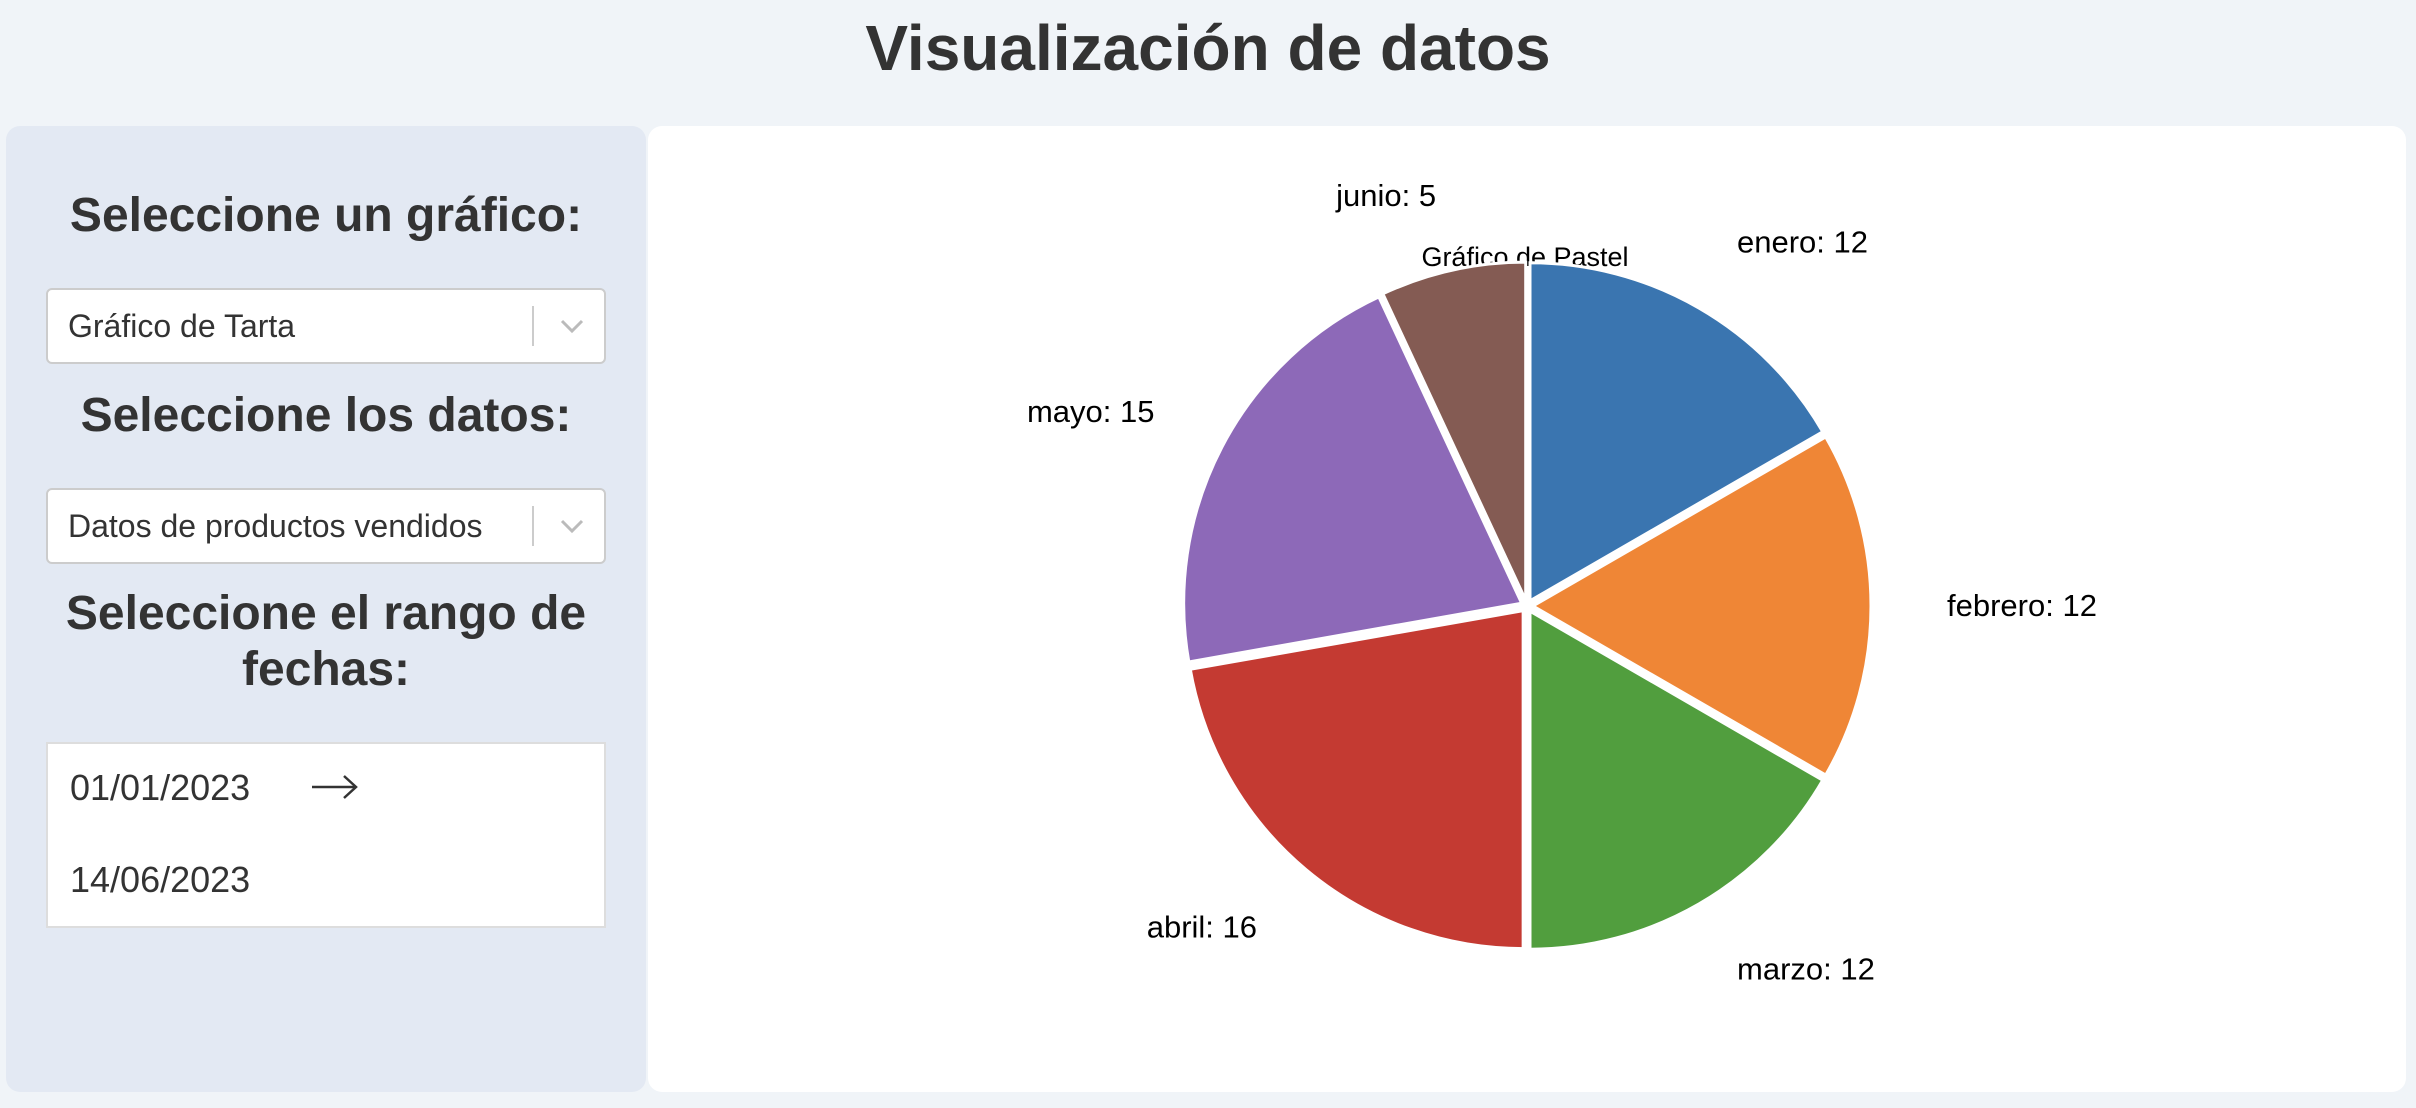 This screenshot has height=1108, width=2416. What do you see at coordinates (1676, 779) in the screenshot?
I see `pie-slice-marzo` at bounding box center [1676, 779].